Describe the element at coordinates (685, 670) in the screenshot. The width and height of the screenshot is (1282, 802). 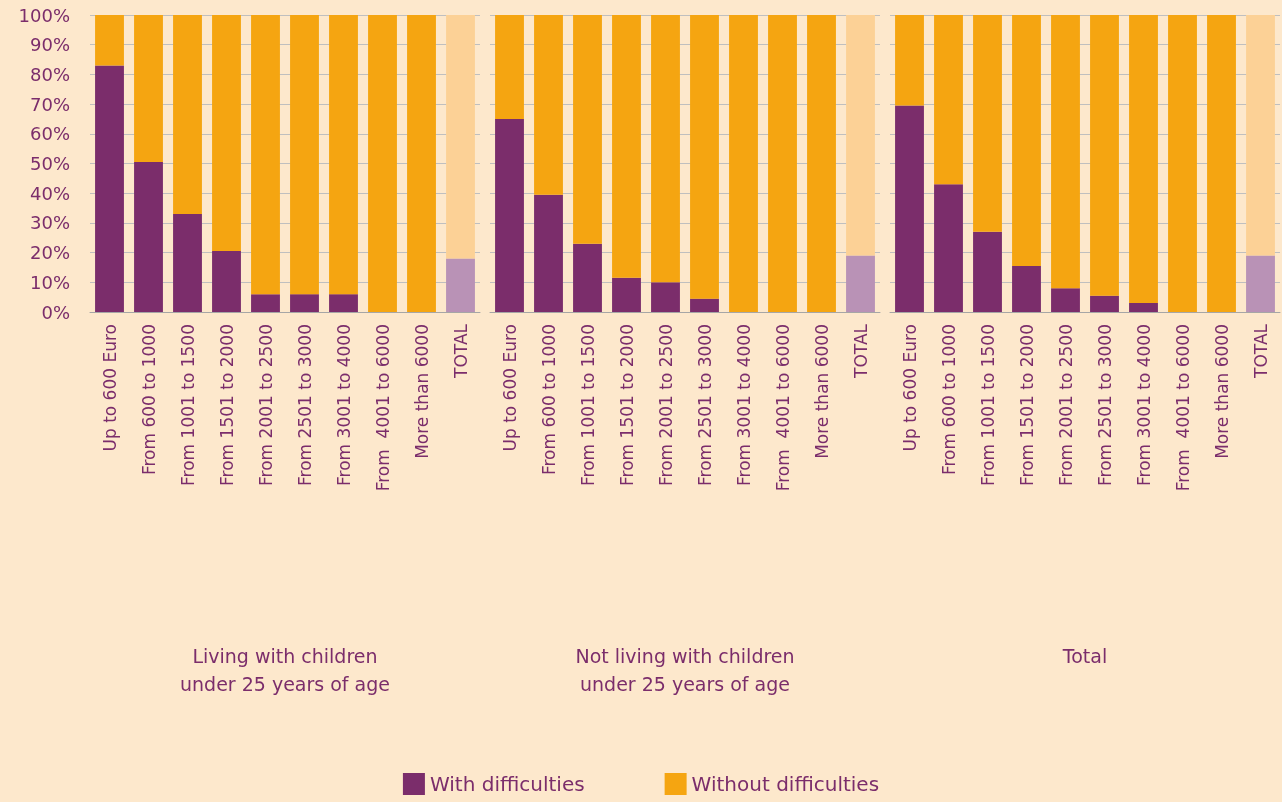
I see `x-axis-title: Not living with children under 25 years of age` at that location.